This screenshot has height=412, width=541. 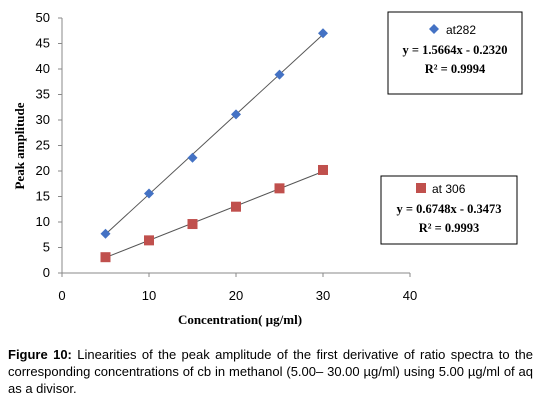 What do you see at coordinates (236, 295) in the screenshot?
I see `x-tick-label: 20` at bounding box center [236, 295].